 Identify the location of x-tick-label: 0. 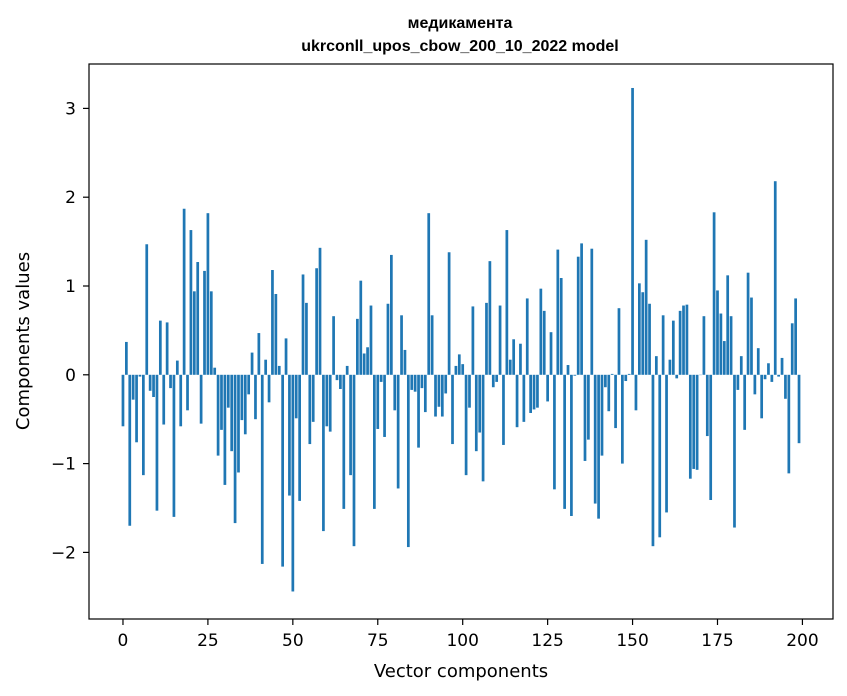
(123, 641).